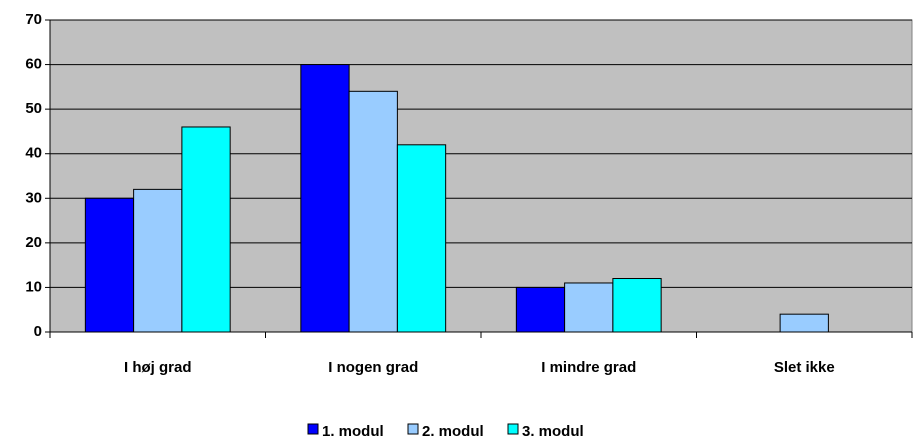  Describe the element at coordinates (33, 286) in the screenshot. I see `y-tick-label: 10` at that location.